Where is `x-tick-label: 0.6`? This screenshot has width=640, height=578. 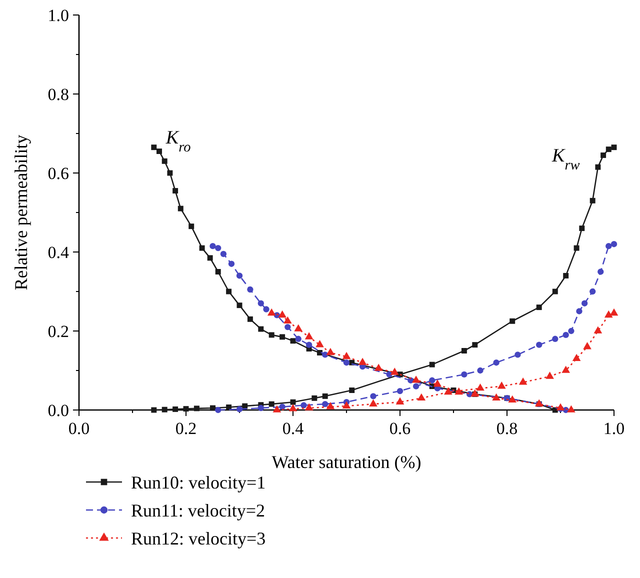 x-tick-label: 0.6 is located at coordinates (400, 428).